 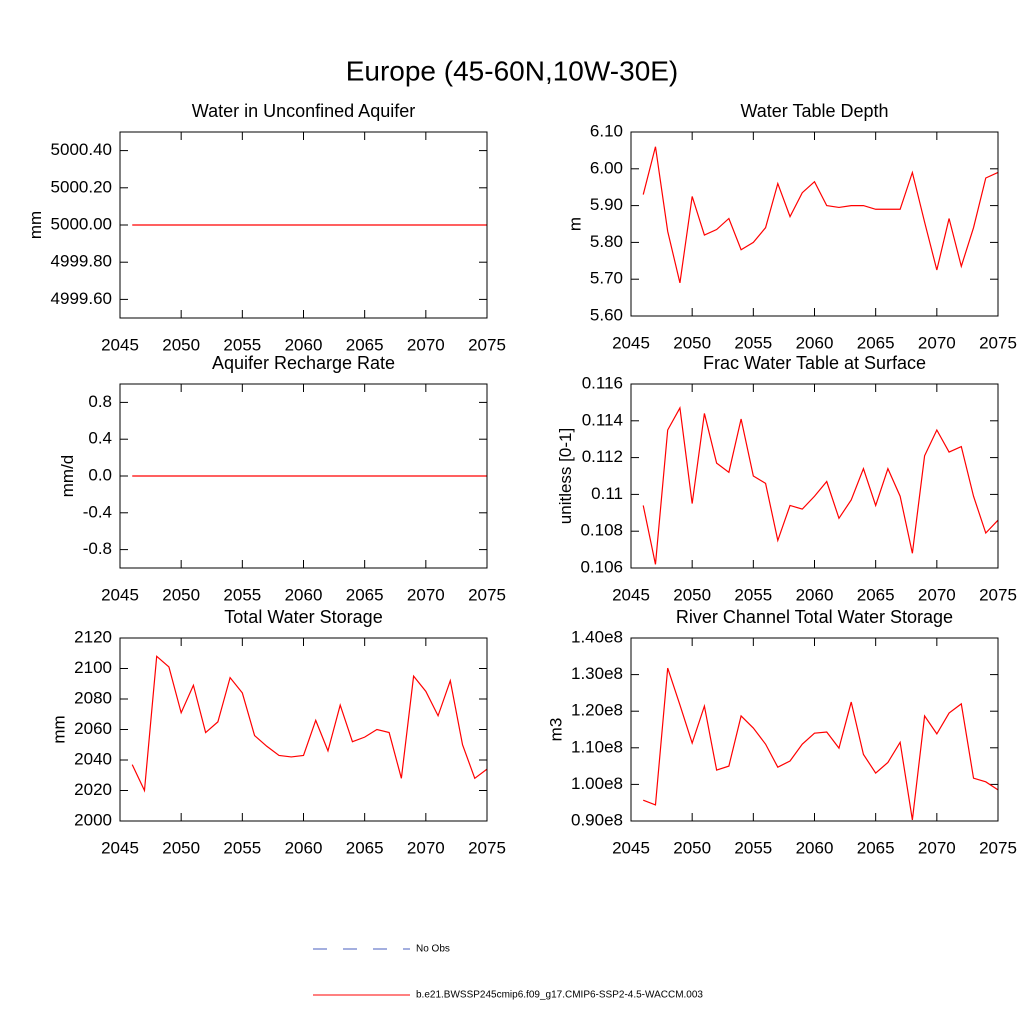 I want to click on y-axis-label: mm/d, so click(x=67, y=476).